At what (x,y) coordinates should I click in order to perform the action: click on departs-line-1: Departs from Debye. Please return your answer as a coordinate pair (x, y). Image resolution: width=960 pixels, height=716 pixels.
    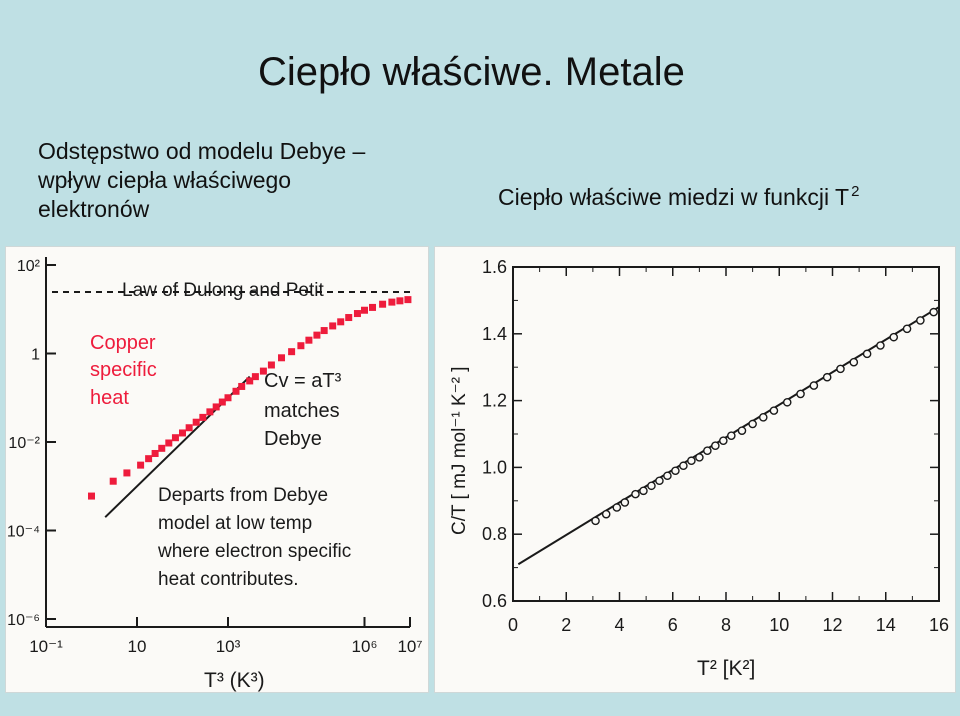
    Looking at the image, I should click on (243, 495).